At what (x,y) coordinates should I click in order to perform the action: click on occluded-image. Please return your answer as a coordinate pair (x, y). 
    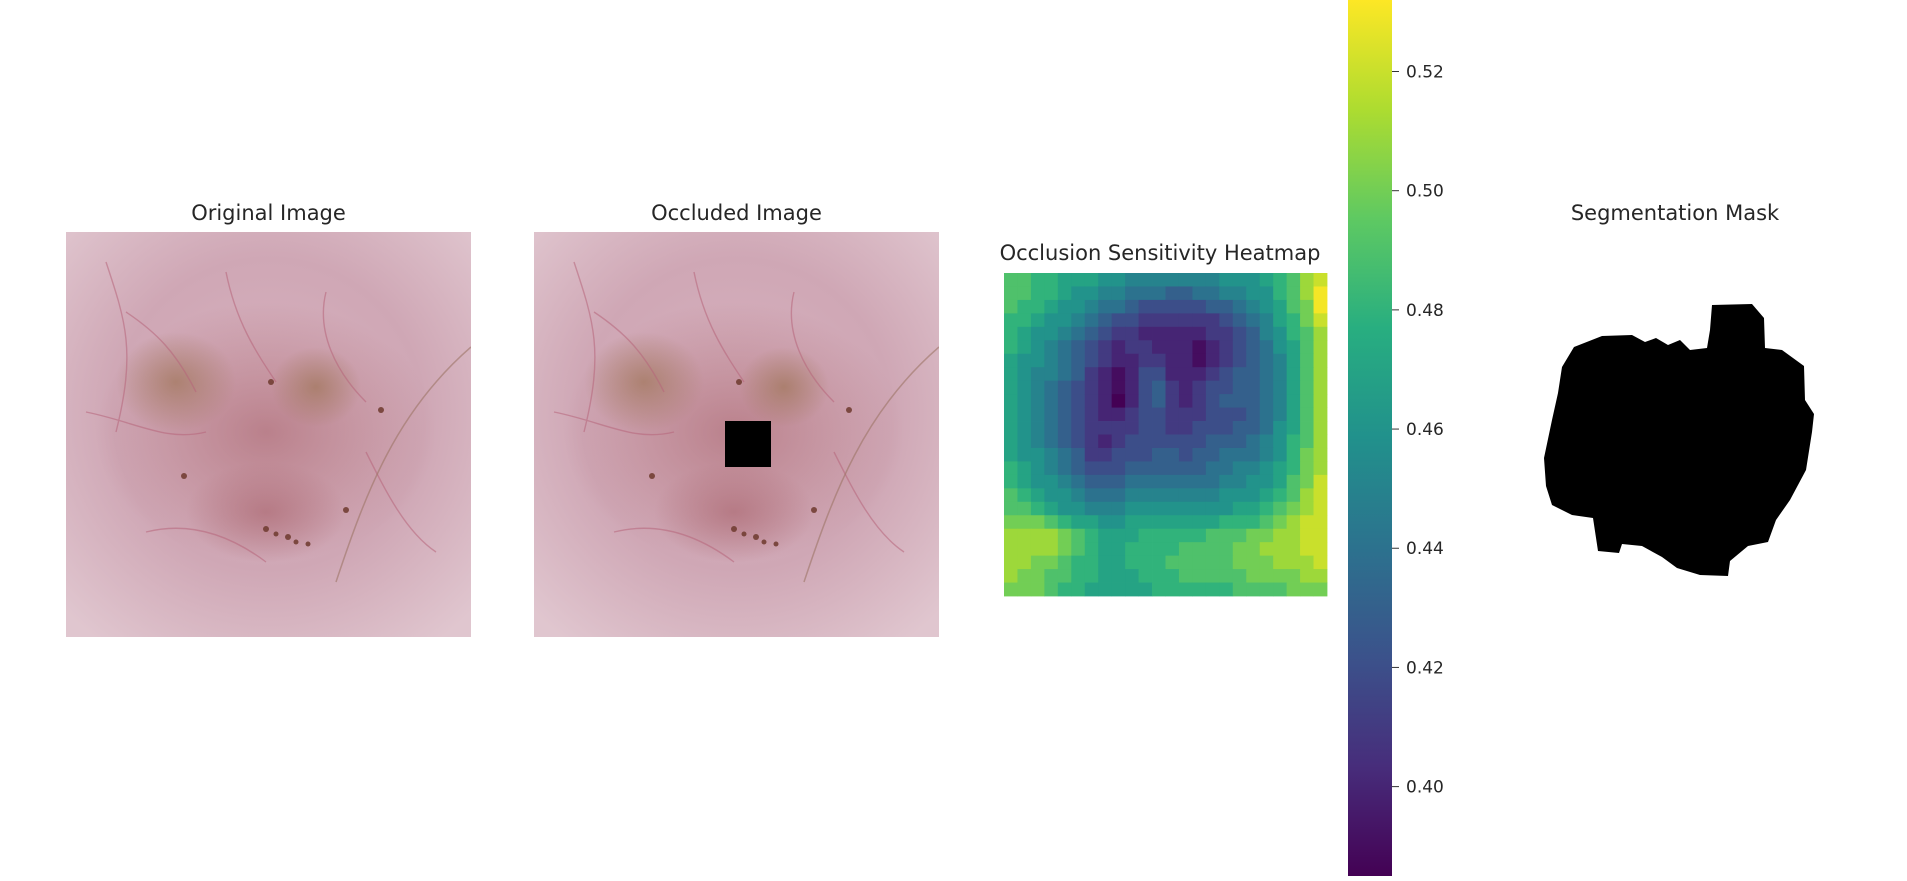
    Looking at the image, I should click on (736, 434).